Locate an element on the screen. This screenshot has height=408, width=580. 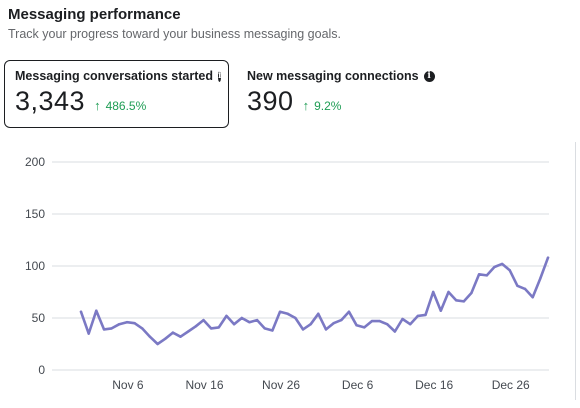
metric-delta: ↑ 486.5% is located at coordinates (120, 105).